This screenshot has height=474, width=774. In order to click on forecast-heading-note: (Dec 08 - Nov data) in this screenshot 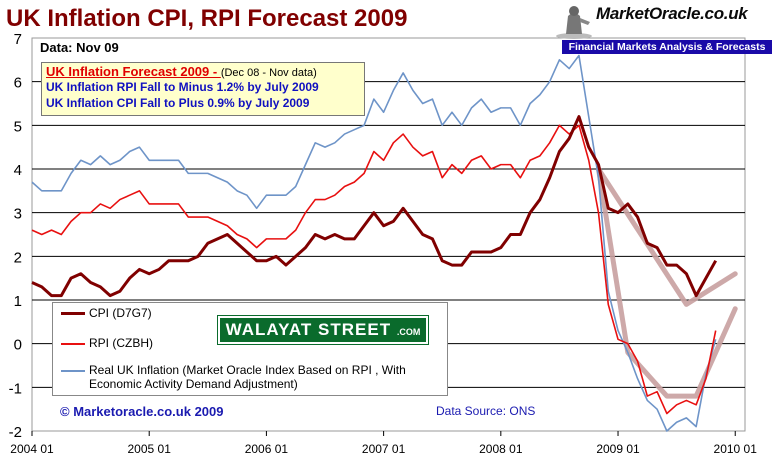, I will do `click(268, 73)`.